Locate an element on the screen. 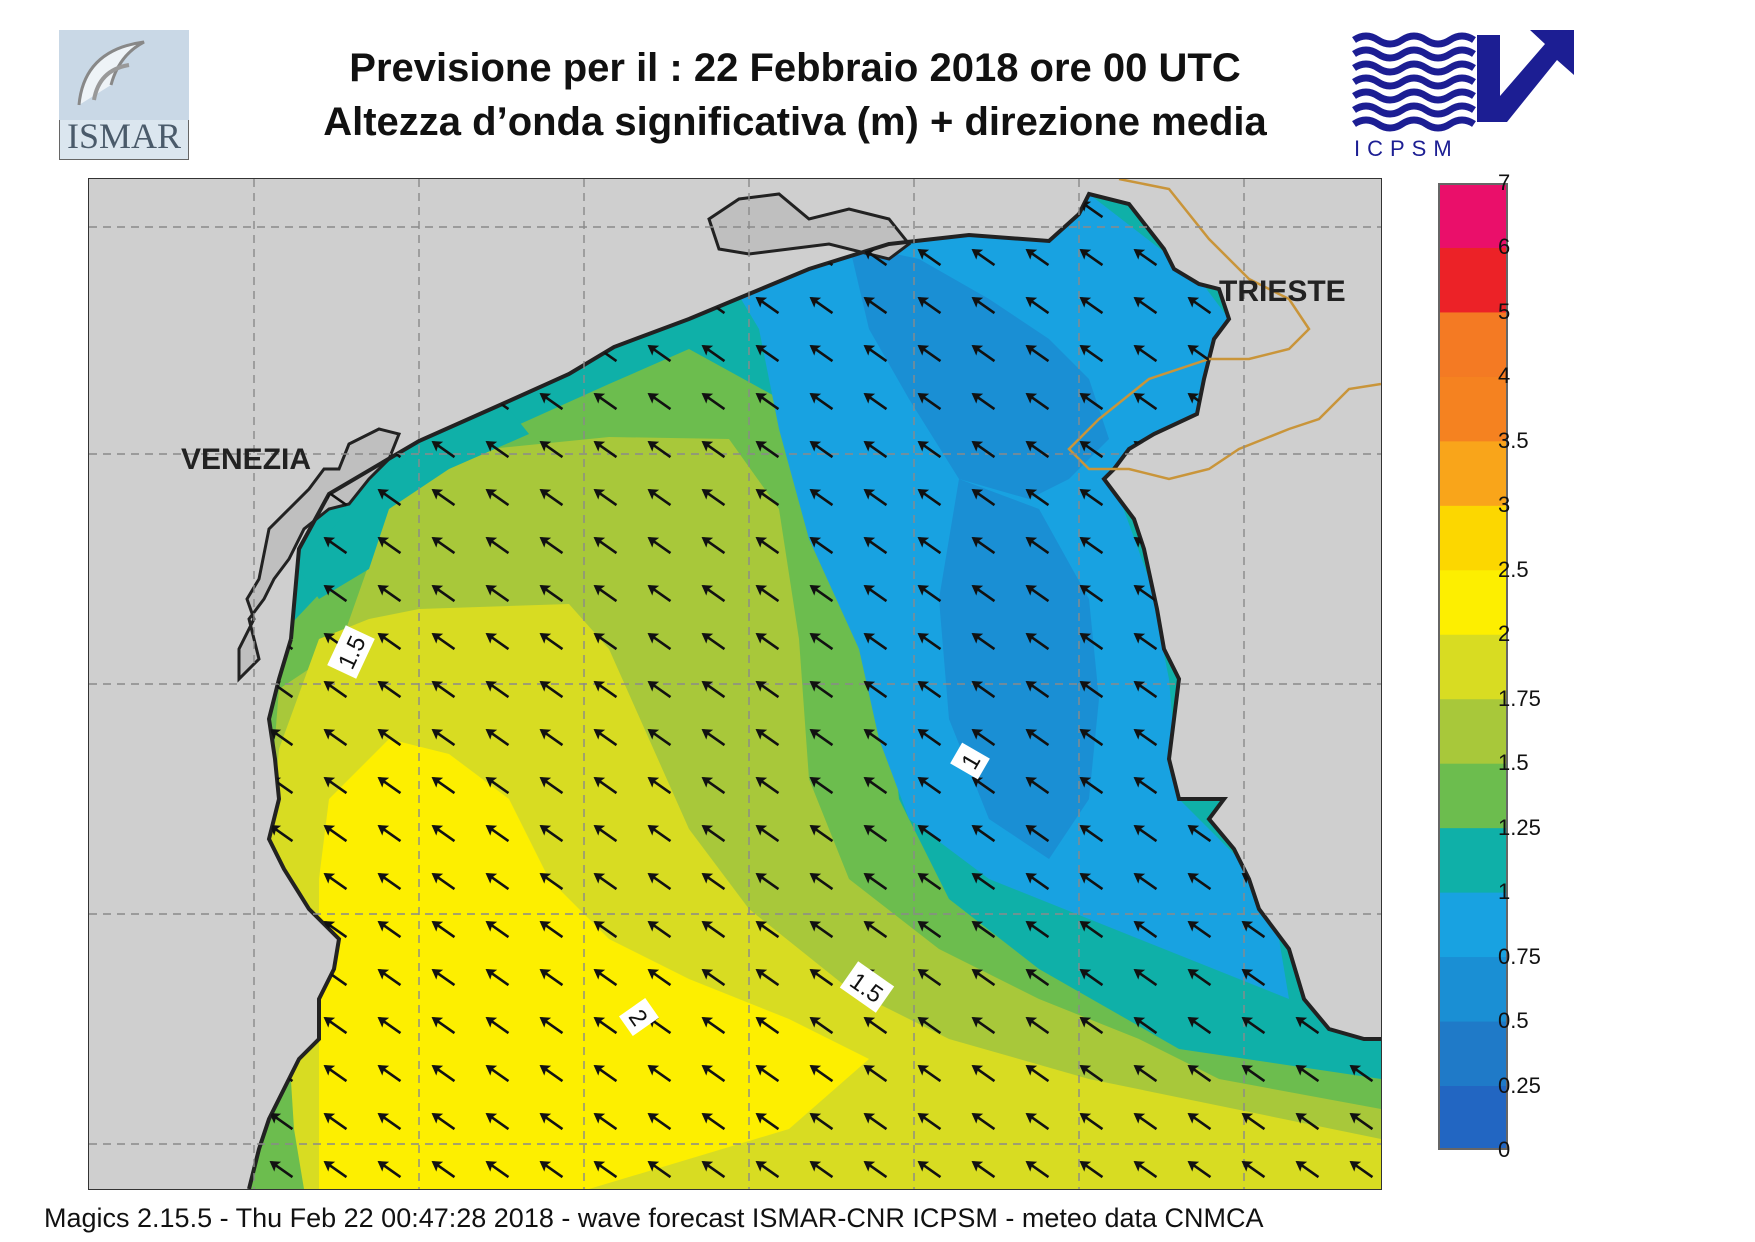 Image resolution: width=1755 pixels, height=1242 pixels. legend-tick-label: 0 is located at coordinates (1504, 1149).